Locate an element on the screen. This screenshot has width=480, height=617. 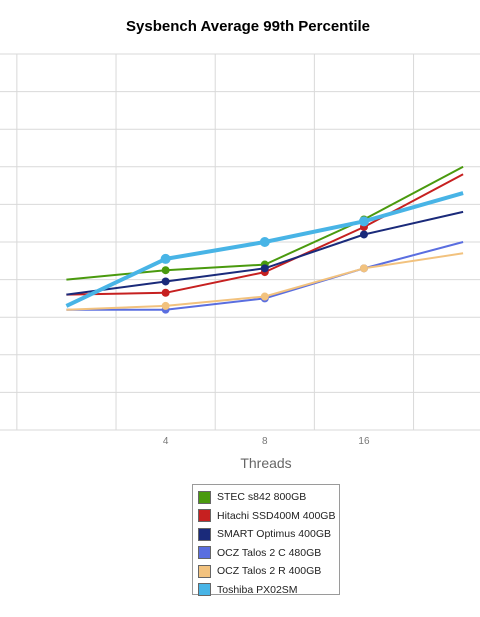
x-tick-labels: 4 8 16 is located at coordinates (266, 441).